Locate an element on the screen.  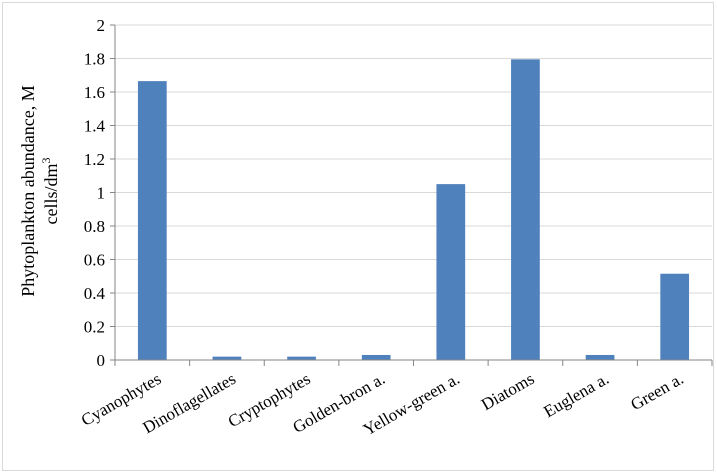
bar-euglena-a- is located at coordinates (600, 357).